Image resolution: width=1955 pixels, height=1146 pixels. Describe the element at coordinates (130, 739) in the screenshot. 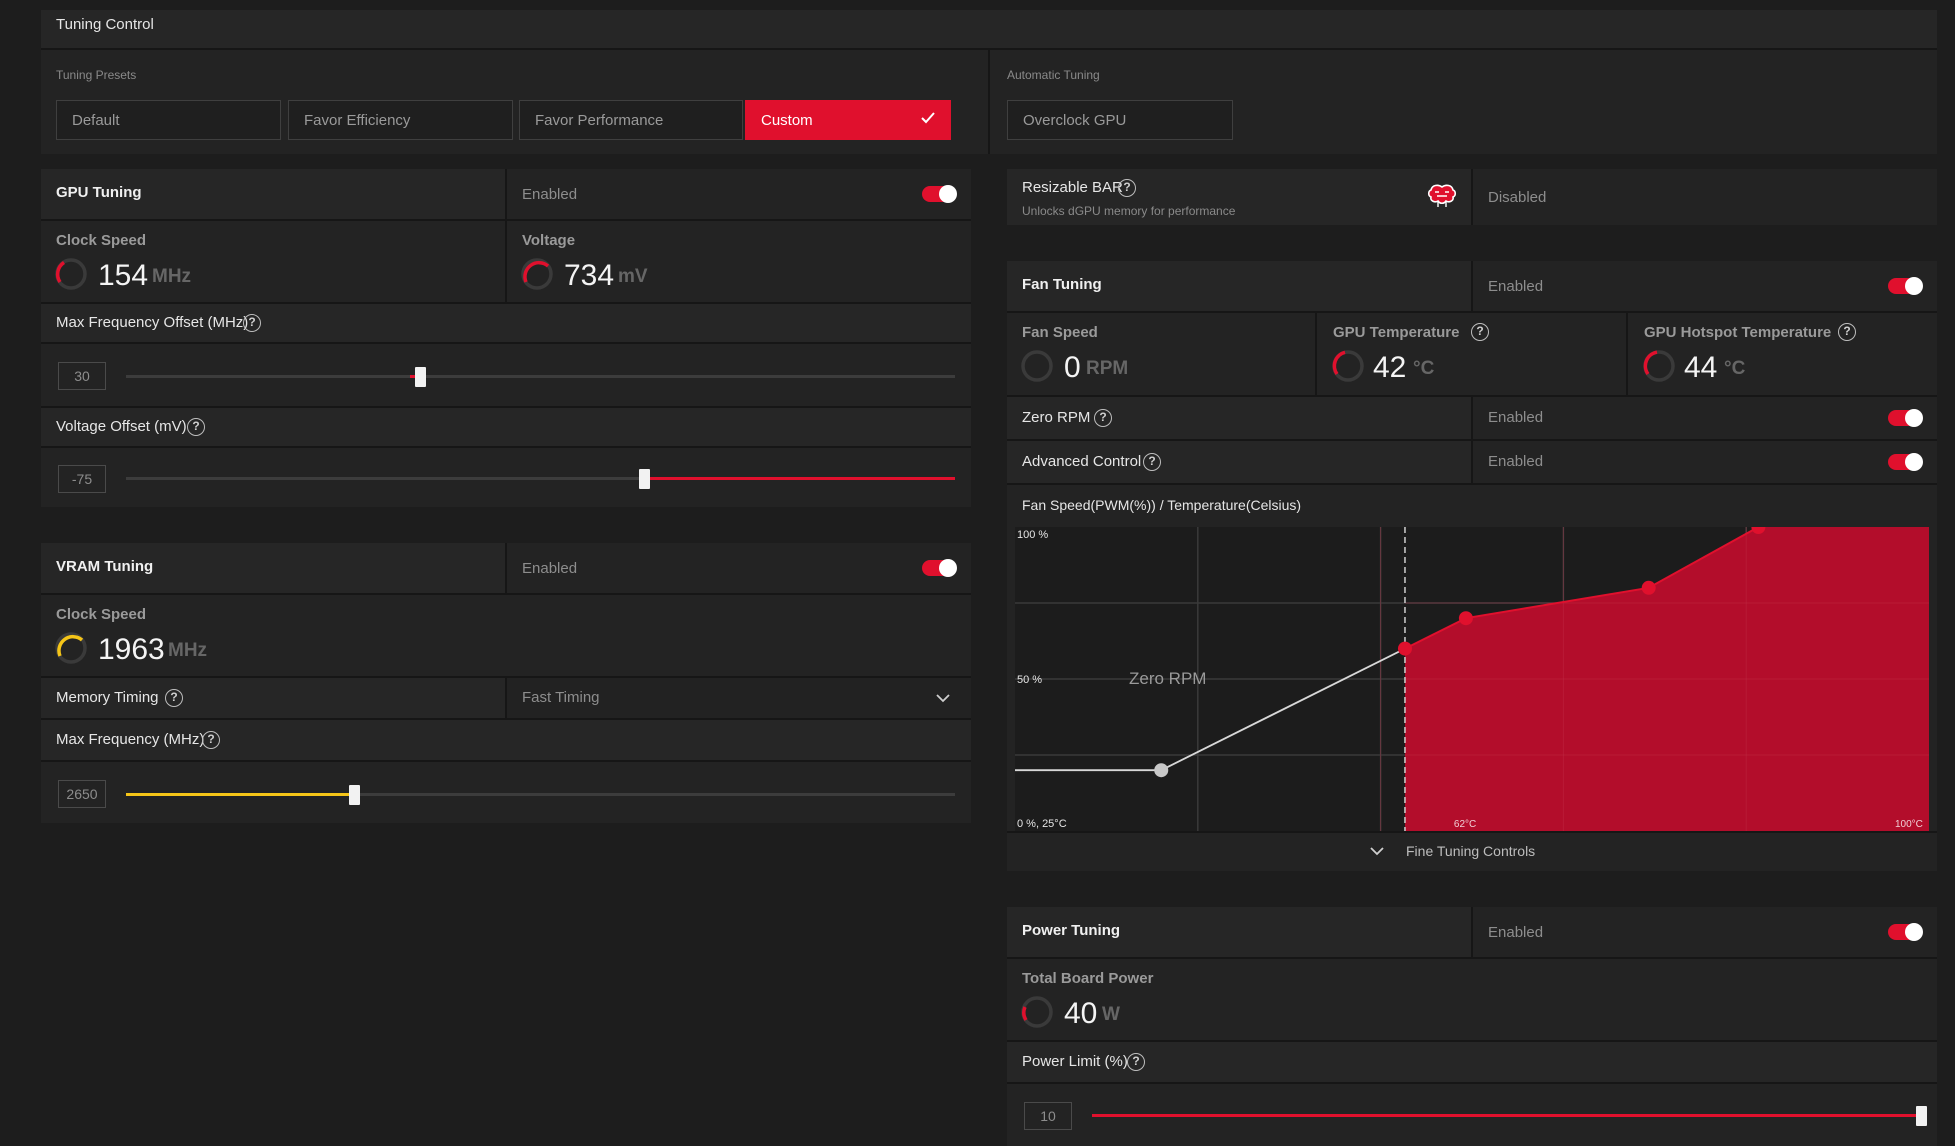

I see `vram-max-frequency-label: Max Frequency (MHz)` at that location.